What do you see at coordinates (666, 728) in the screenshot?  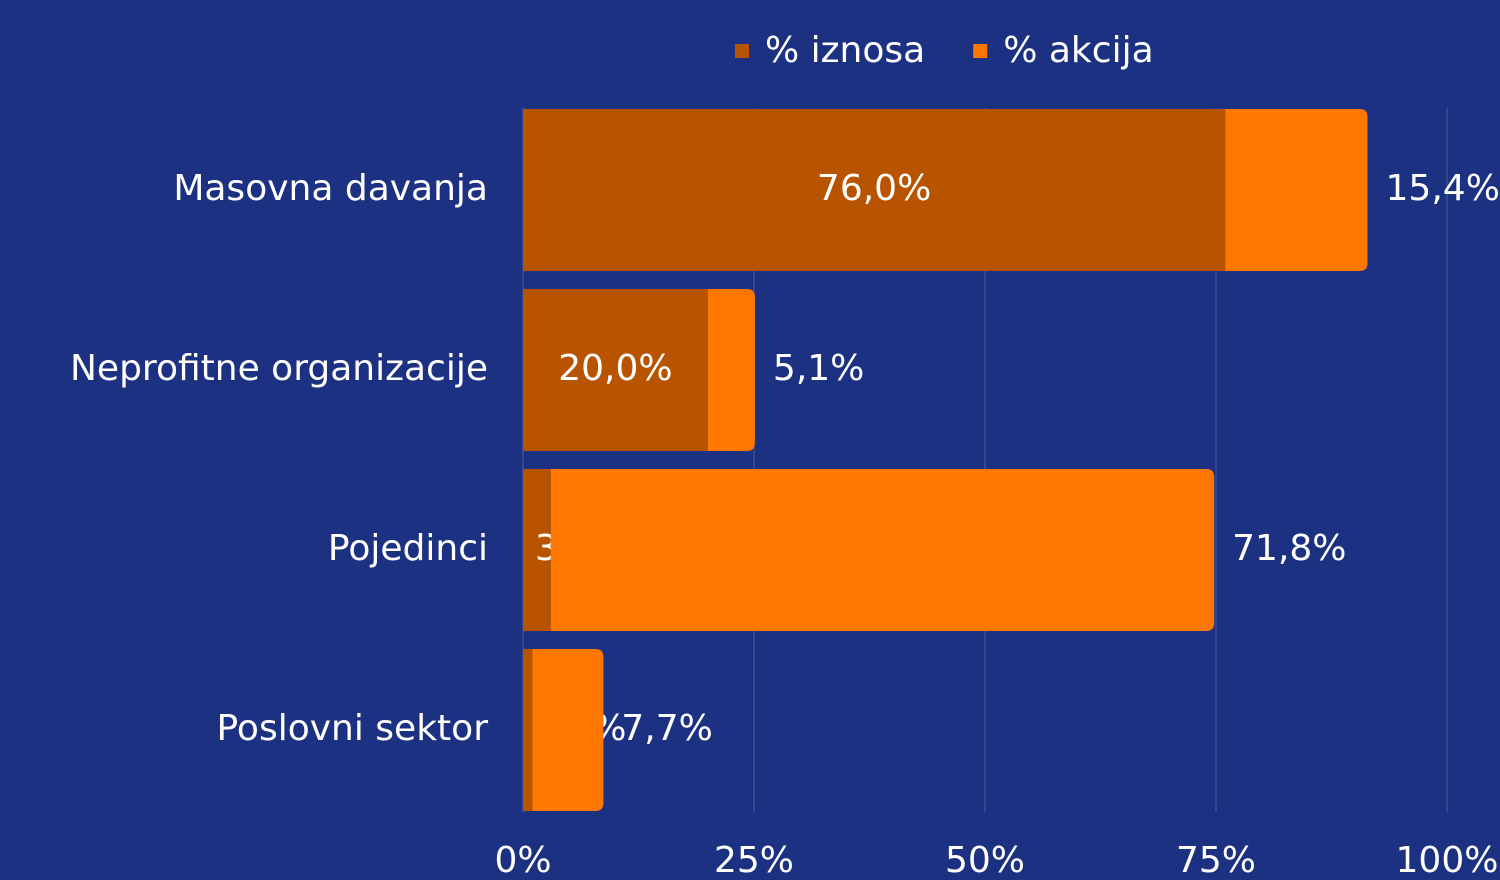 I see `data-label: 7,7%` at bounding box center [666, 728].